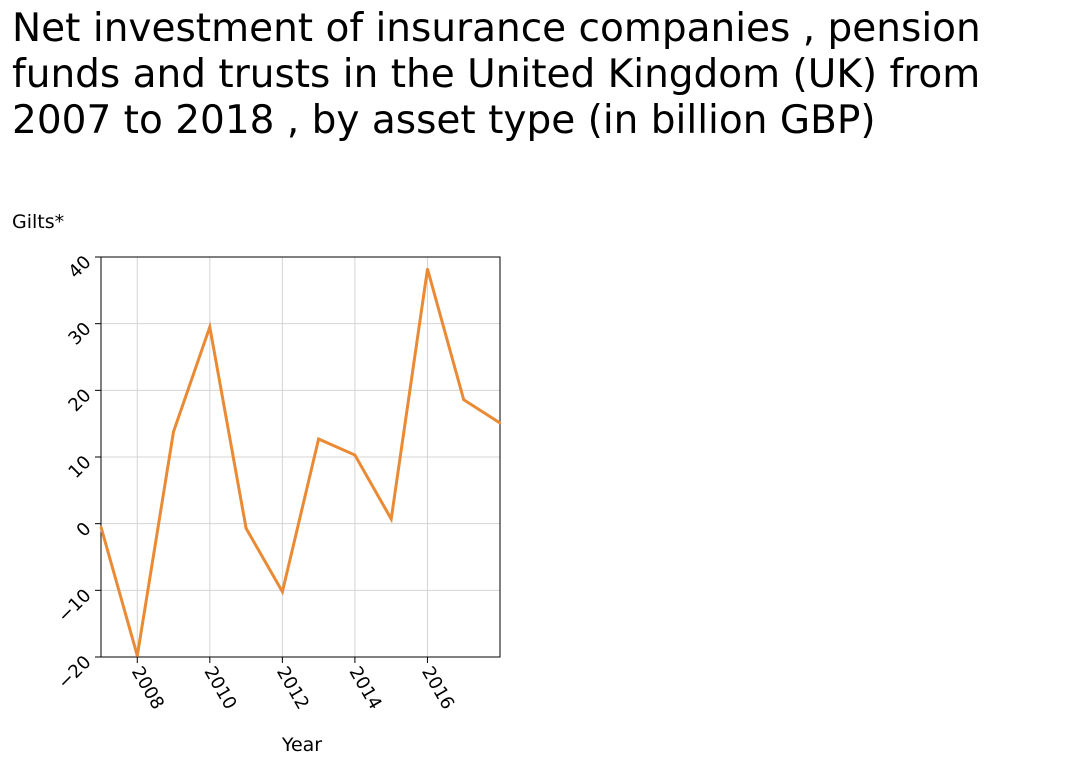 Image resolution: width=1072 pixels, height=768 pixels. I want to click on y-tick-label: 10, so click(79, 467).